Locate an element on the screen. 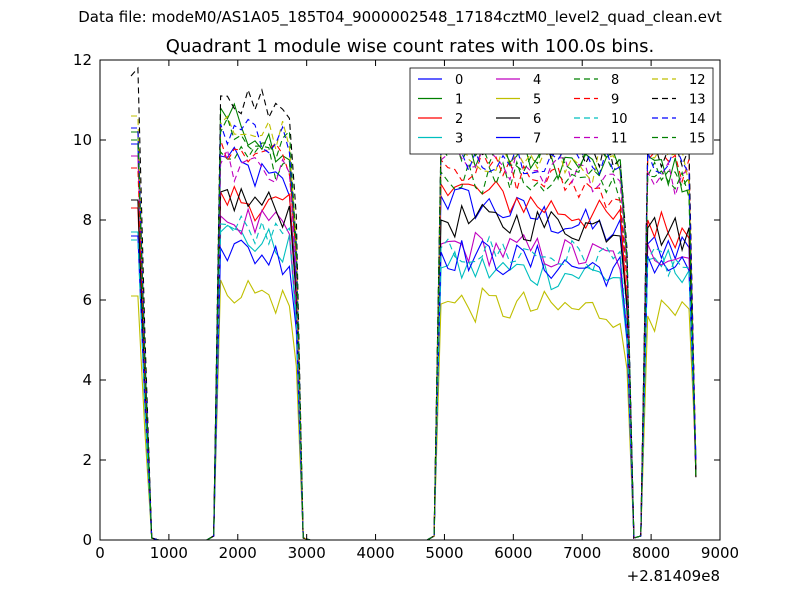 The width and height of the screenshot is (800, 600). x-tick-label: 4000 is located at coordinates (375, 553).